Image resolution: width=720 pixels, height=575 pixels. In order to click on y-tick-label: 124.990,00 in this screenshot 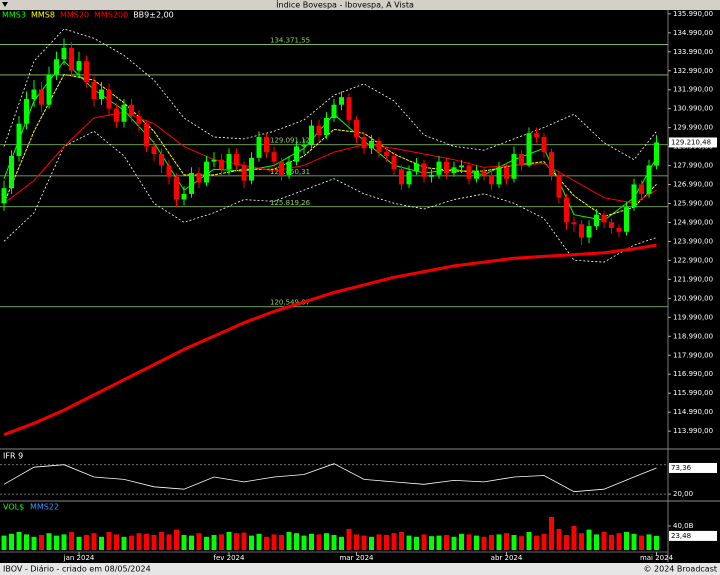, I will do `click(693, 223)`.